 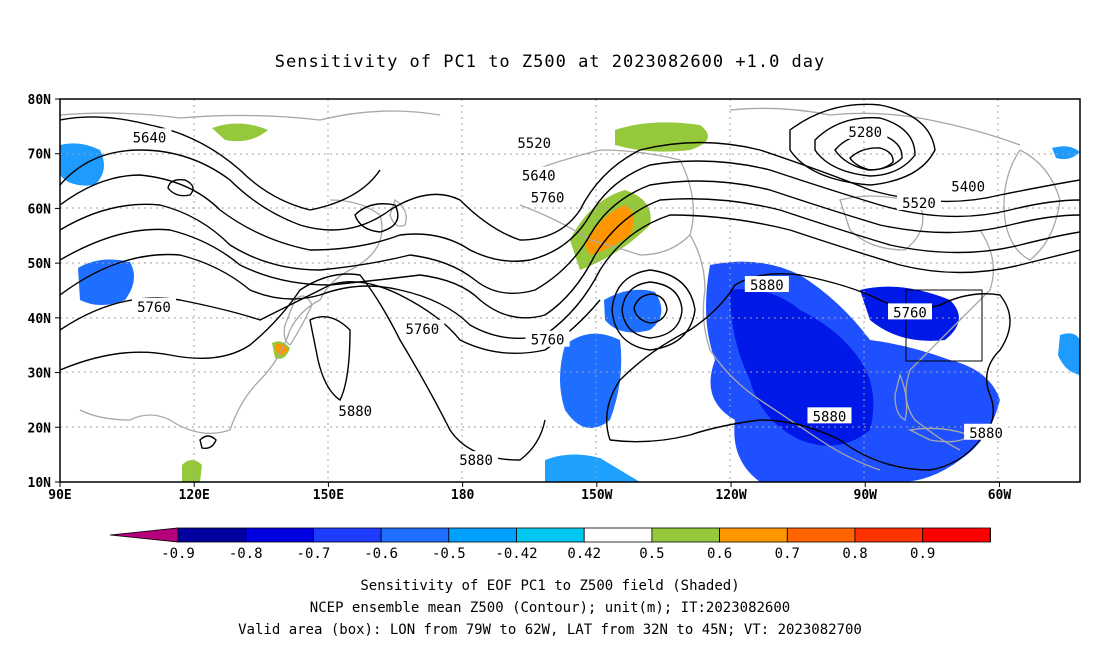 What do you see at coordinates (328, 495) in the screenshot?
I see `lon-tick-label: 150E` at bounding box center [328, 495].